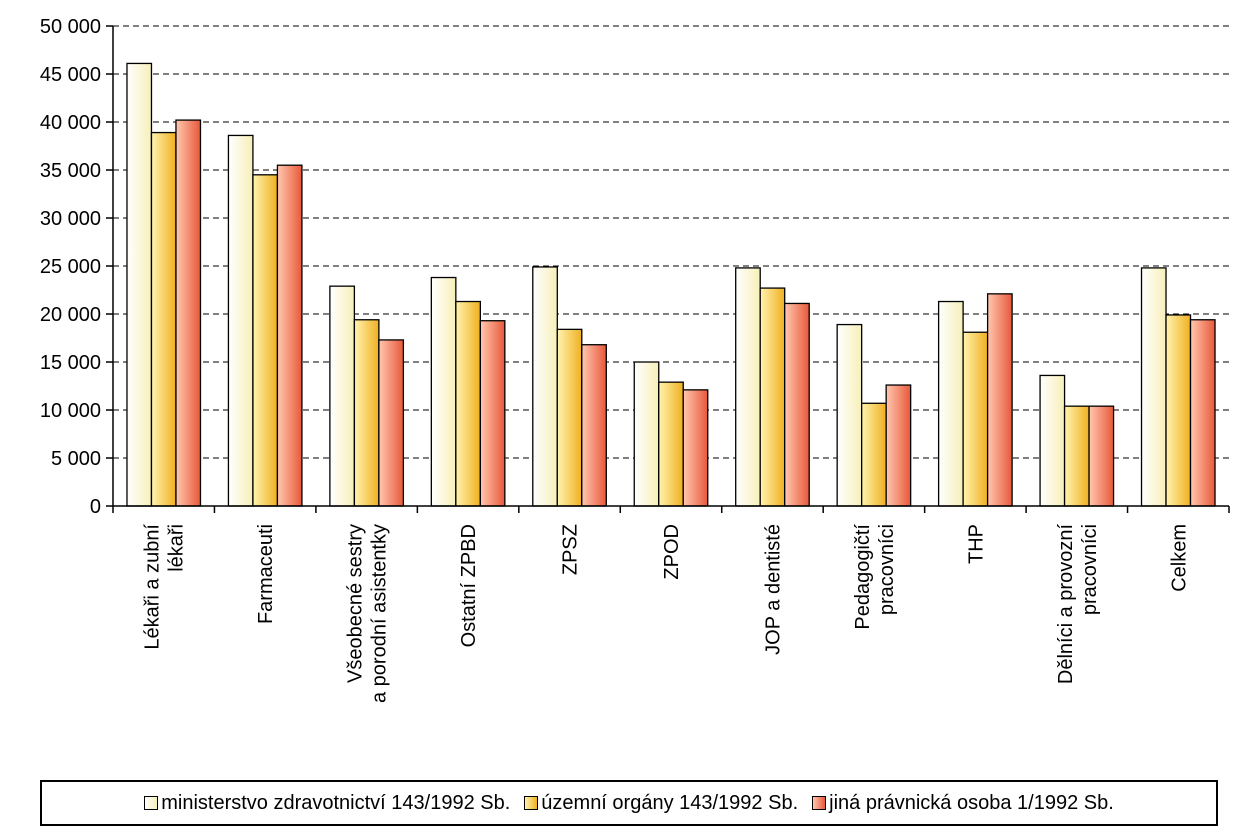 The image size is (1234, 838). Describe the element at coordinates (571, 549) in the screenshot. I see `category-label: ZPSZ` at that location.